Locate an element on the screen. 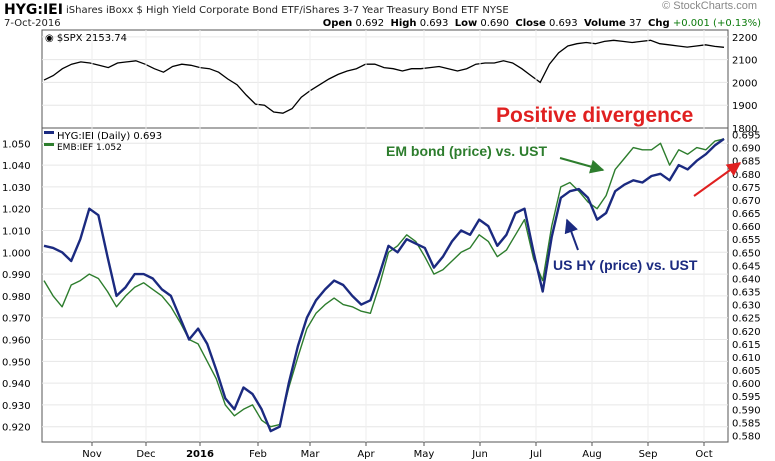 The width and height of the screenshot is (775, 461). y-tick-label-right: 0.630 is located at coordinates (746, 306).